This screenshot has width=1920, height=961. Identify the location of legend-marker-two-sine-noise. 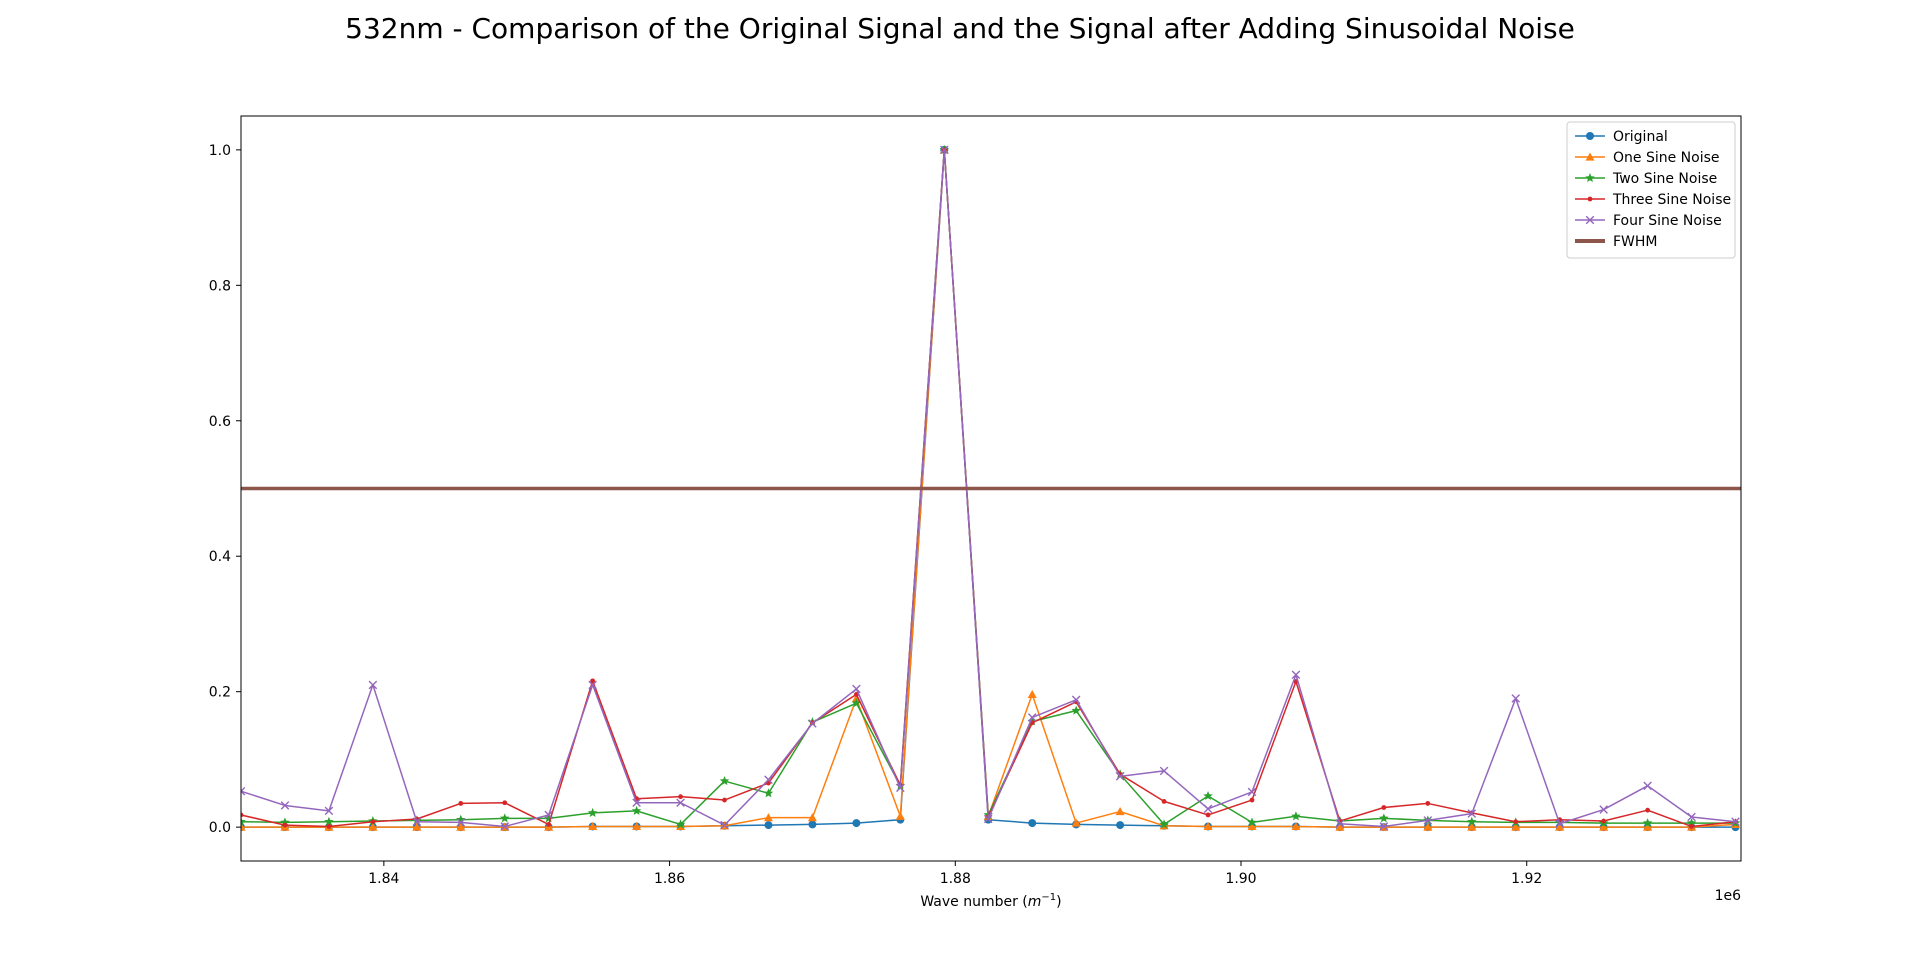
(1590, 178).